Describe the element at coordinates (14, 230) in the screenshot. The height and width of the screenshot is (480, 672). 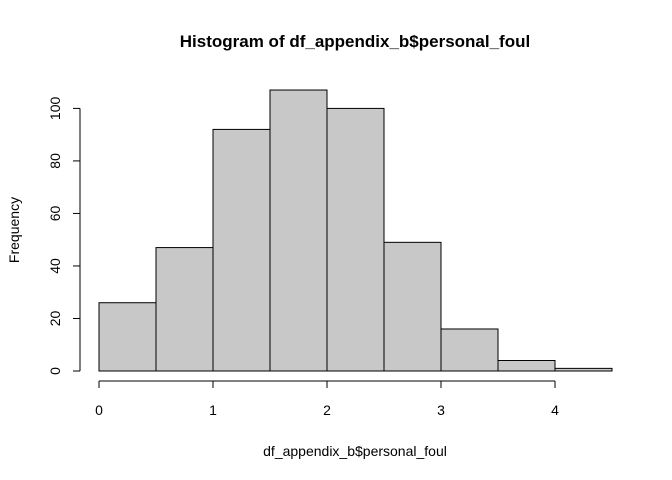
I see `y-axis-label: Frequency` at that location.